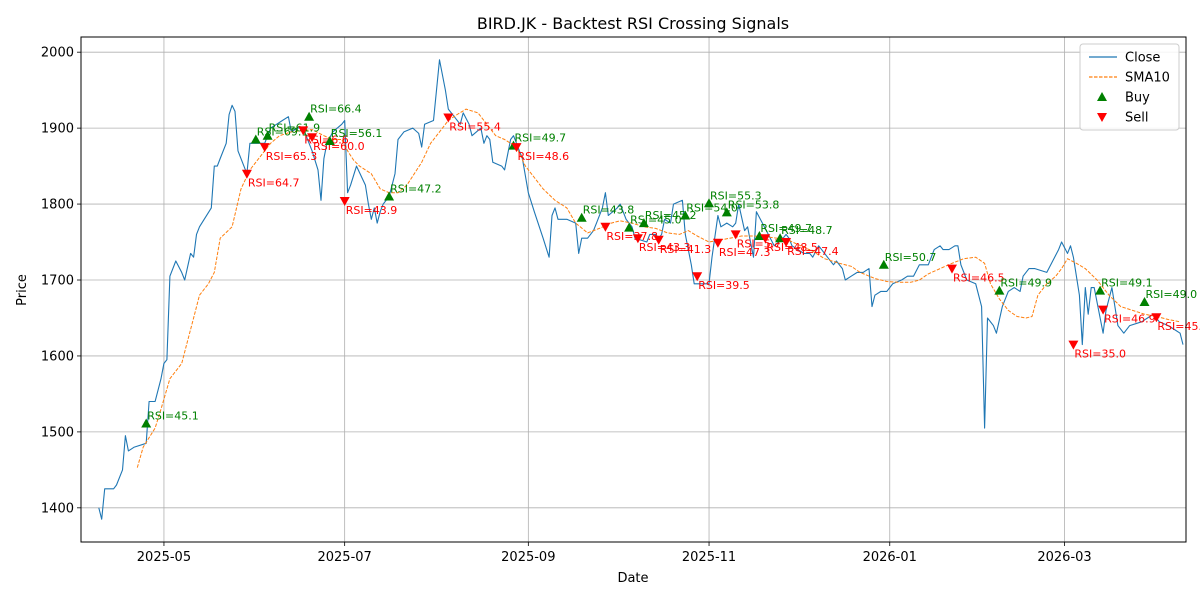 This screenshot has height=600, width=1200. What do you see at coordinates (1026, 283) in the screenshot?
I see `buy-signal-label: RSI=49.9` at bounding box center [1026, 283].